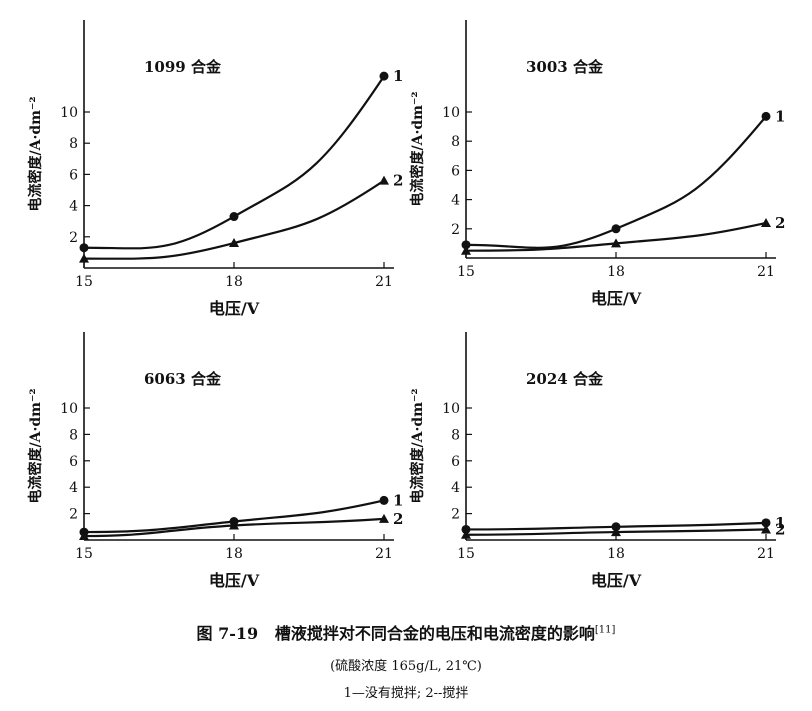 This screenshot has height=711, width=812. I want to click on series-1-line, so click(234, 162).